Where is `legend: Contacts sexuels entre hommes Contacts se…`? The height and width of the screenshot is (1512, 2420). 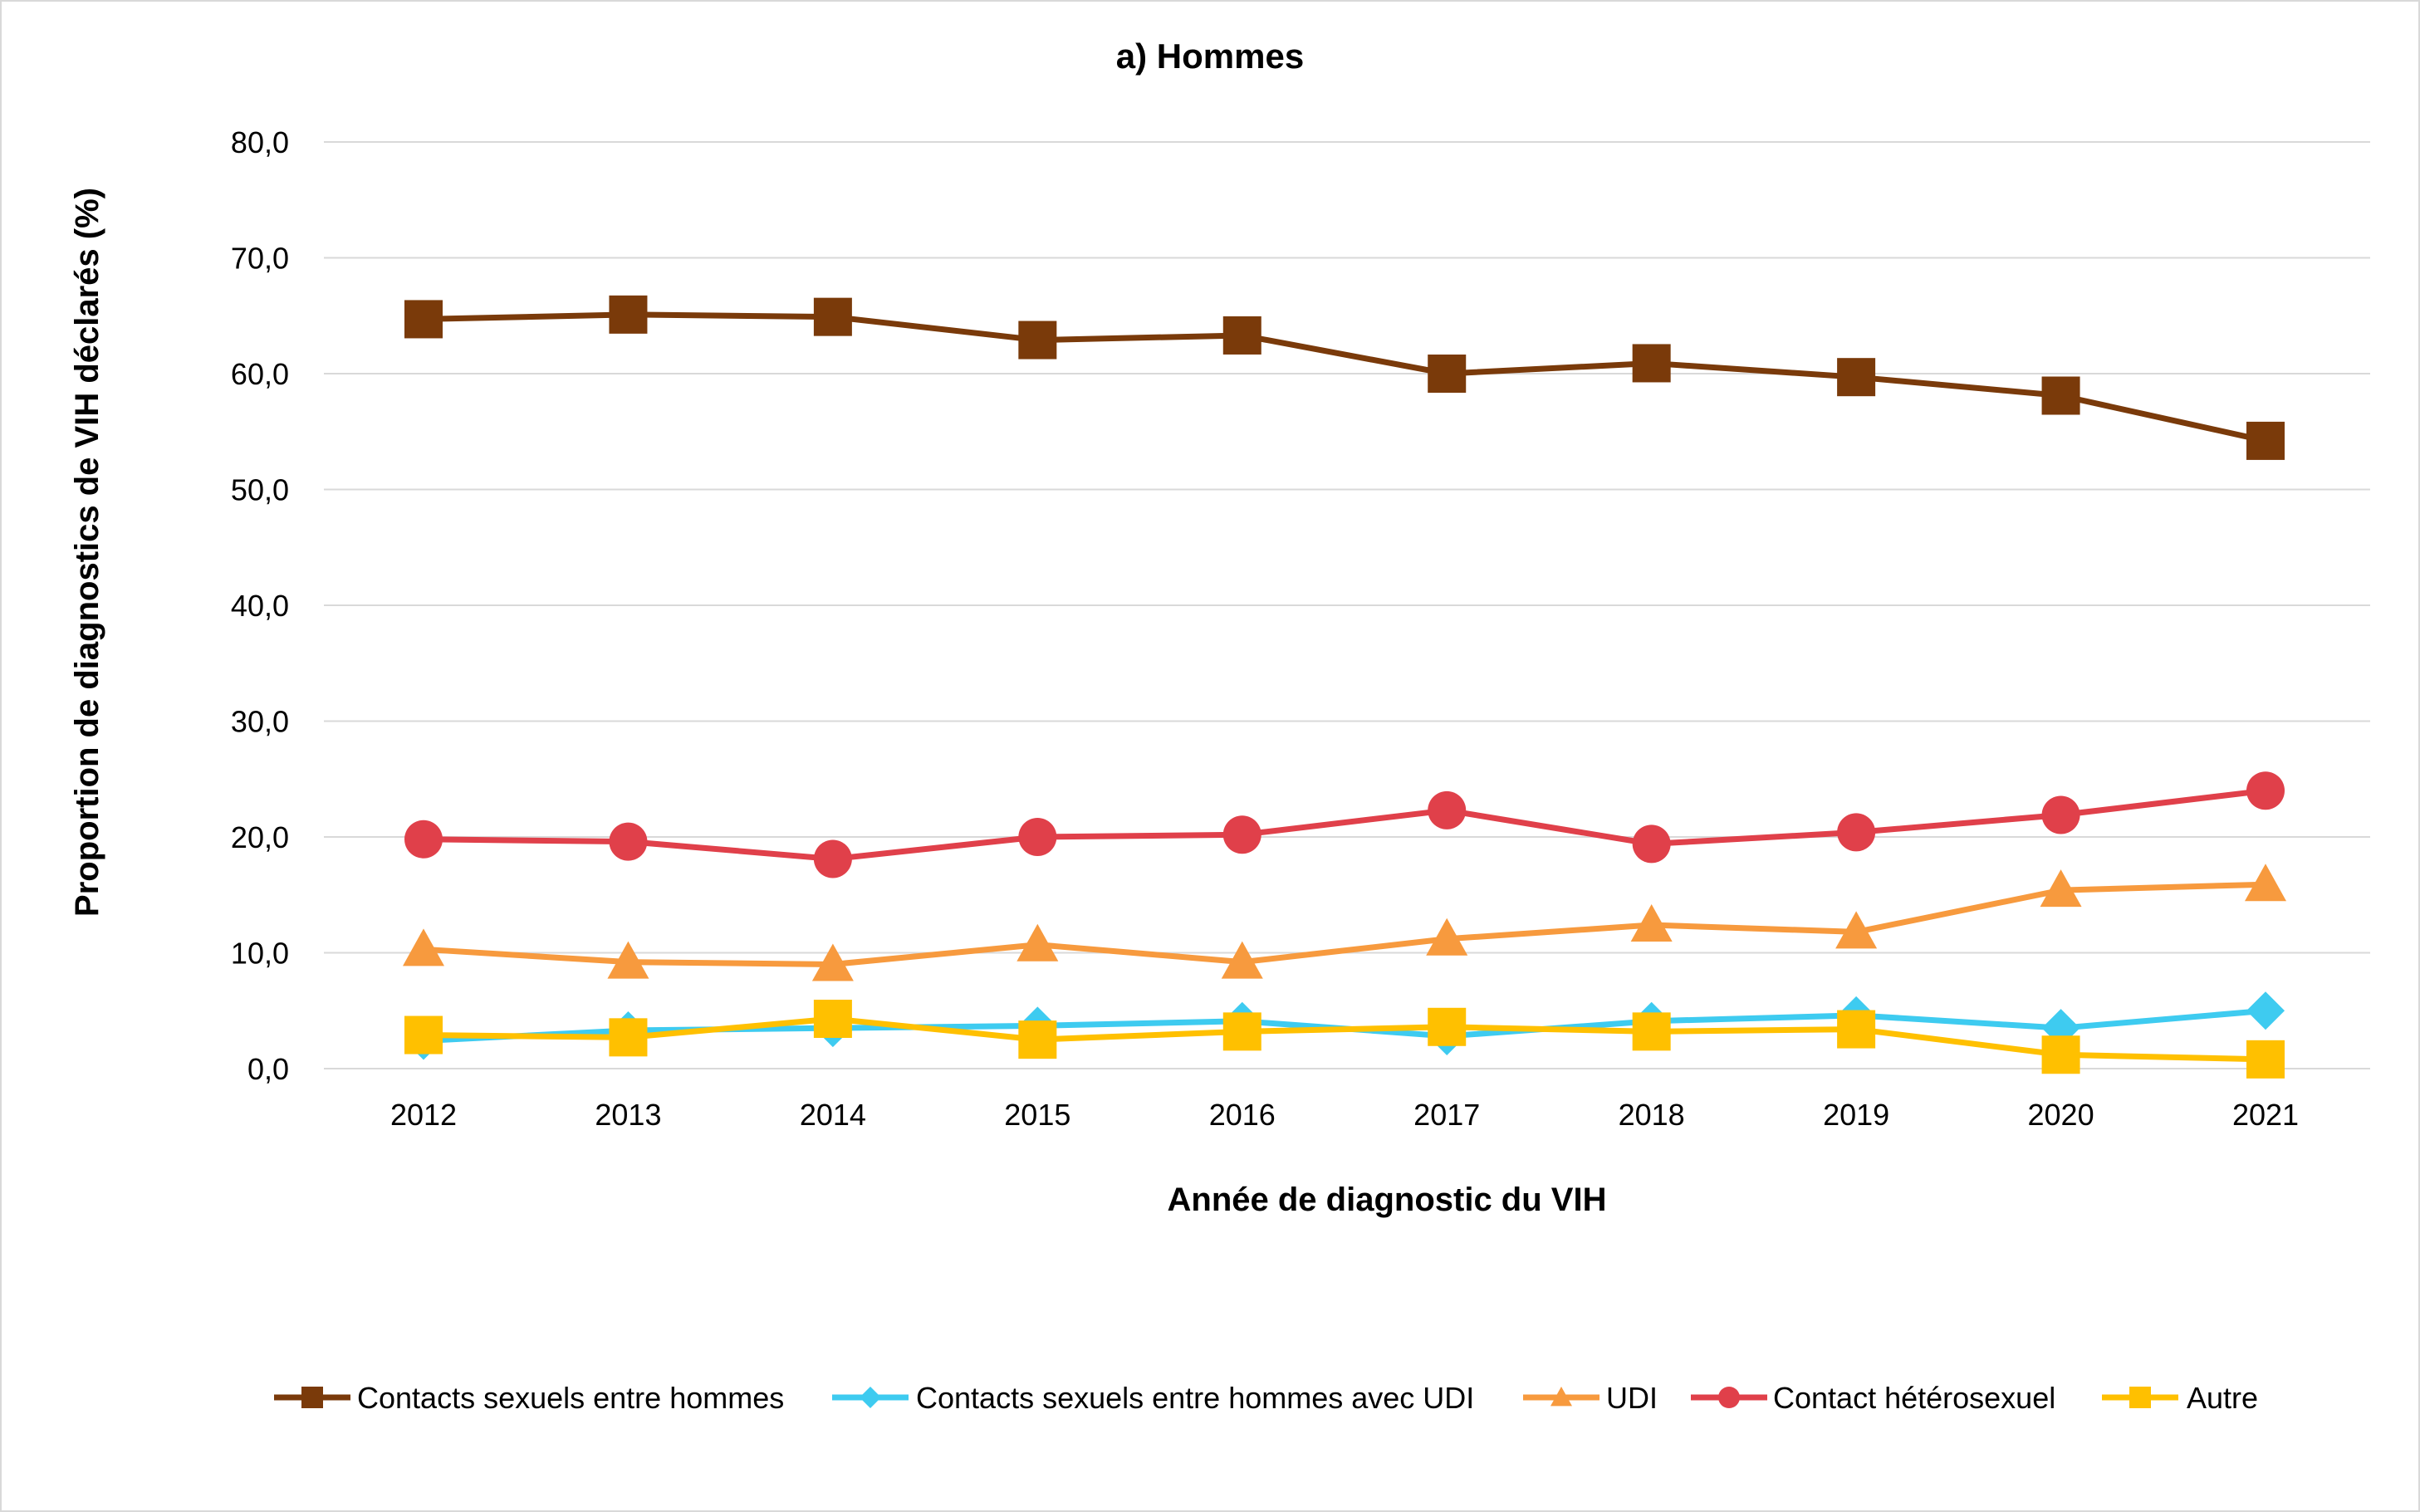 legend: Contacts sexuels entre hommes Contacts se… is located at coordinates (1266, 1398).